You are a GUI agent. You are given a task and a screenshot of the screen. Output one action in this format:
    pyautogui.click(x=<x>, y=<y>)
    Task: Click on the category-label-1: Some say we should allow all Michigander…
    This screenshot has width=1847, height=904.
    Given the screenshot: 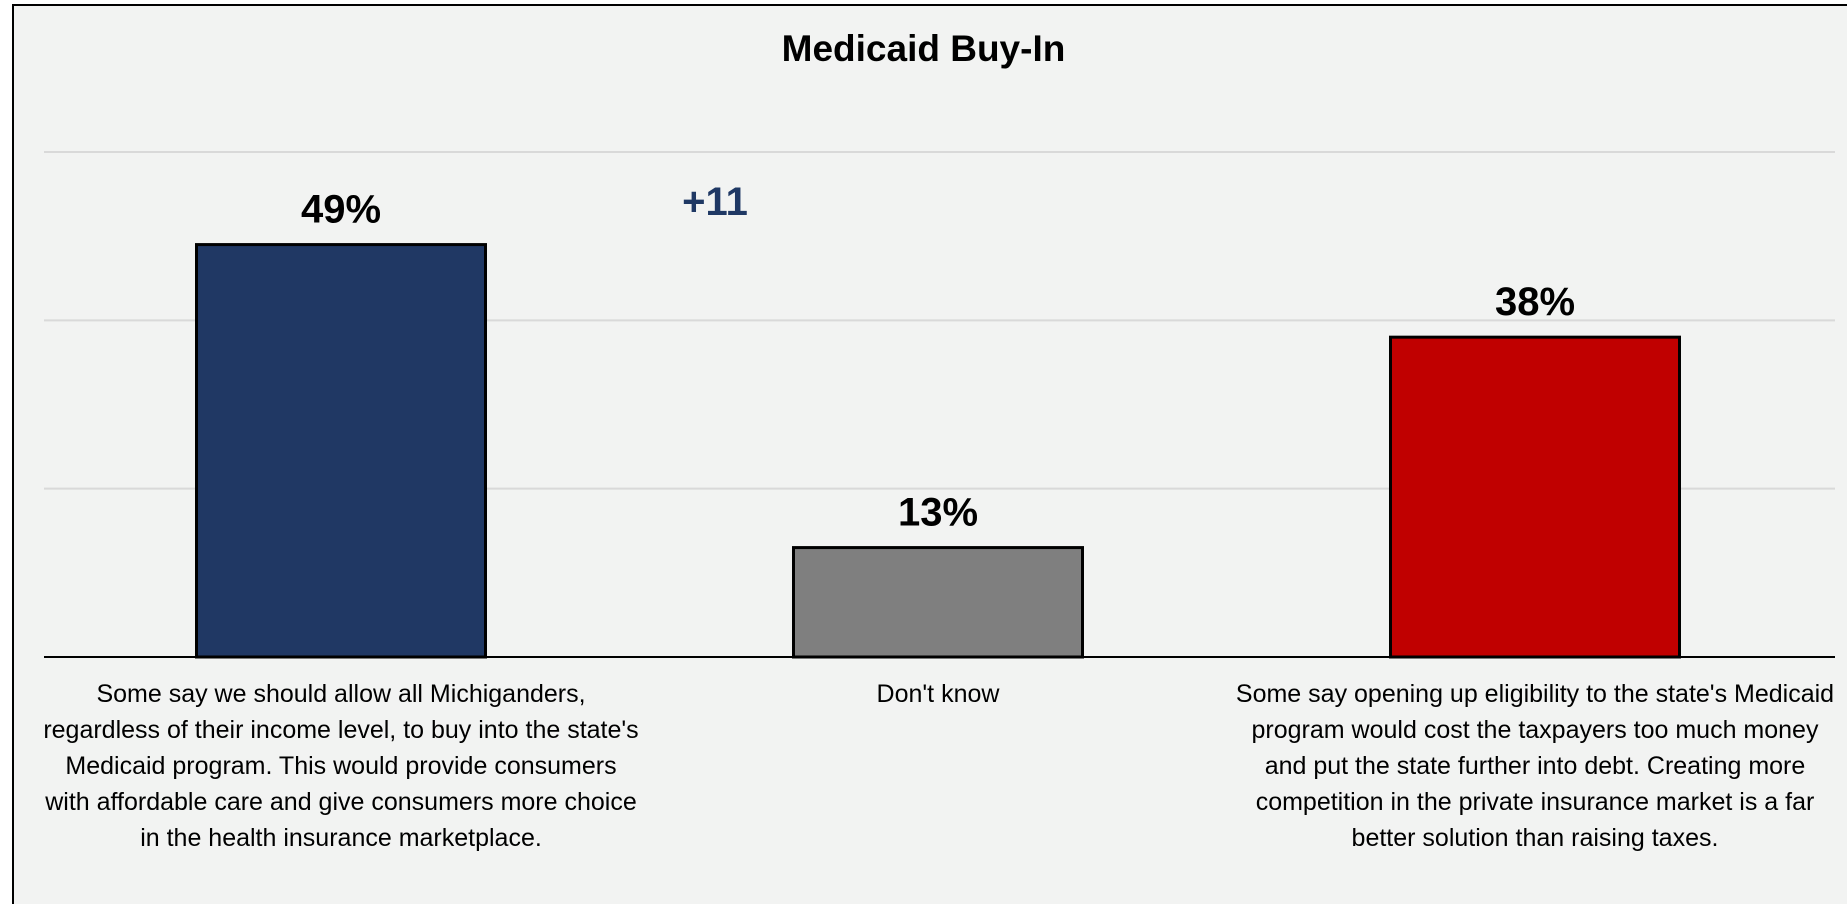 What is the action you would take?
    pyautogui.click(x=341, y=766)
    